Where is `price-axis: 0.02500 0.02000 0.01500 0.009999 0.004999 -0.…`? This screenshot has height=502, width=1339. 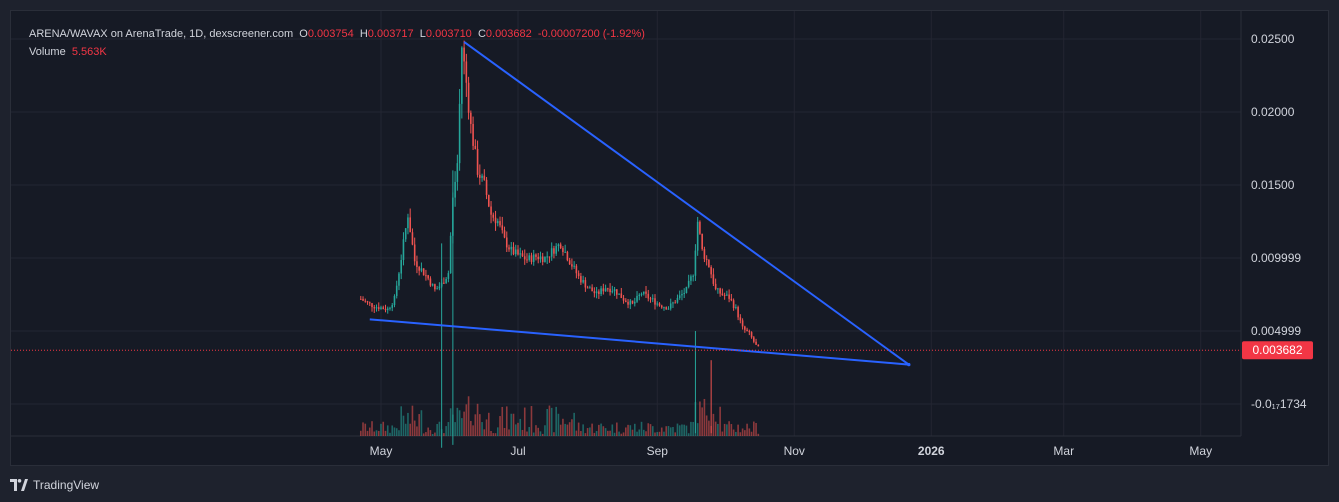
price-axis: 0.02500 0.02000 0.01500 0.009999 0.004999 -0.… is located at coordinates (1279, 221).